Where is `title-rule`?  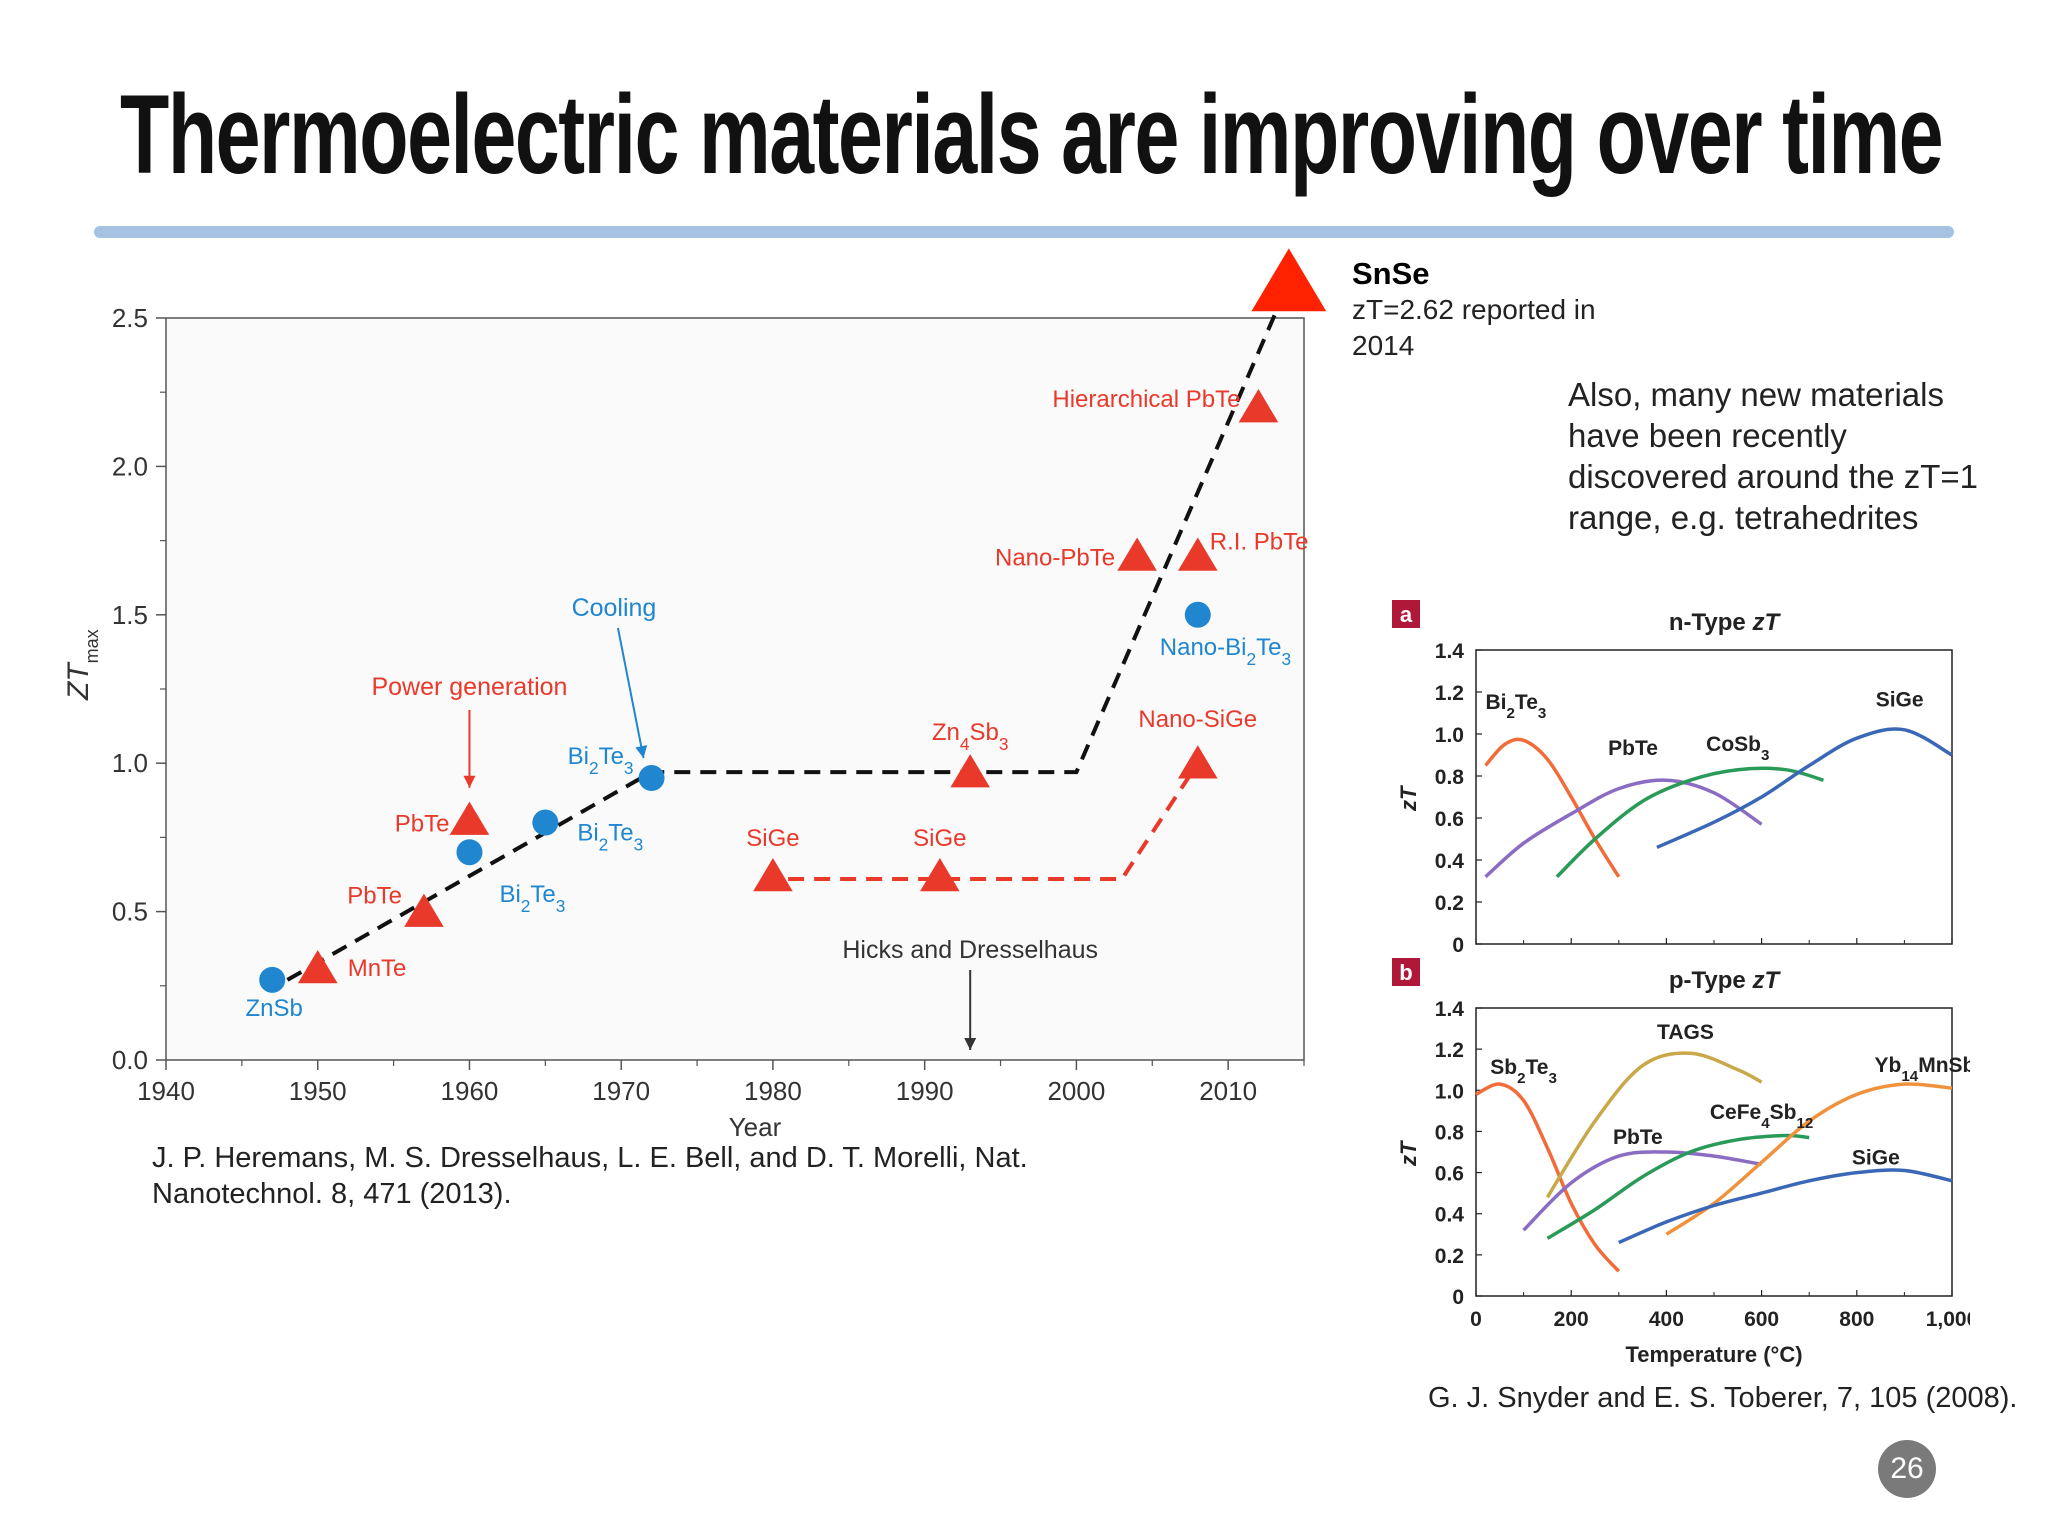
title-rule is located at coordinates (1024, 232).